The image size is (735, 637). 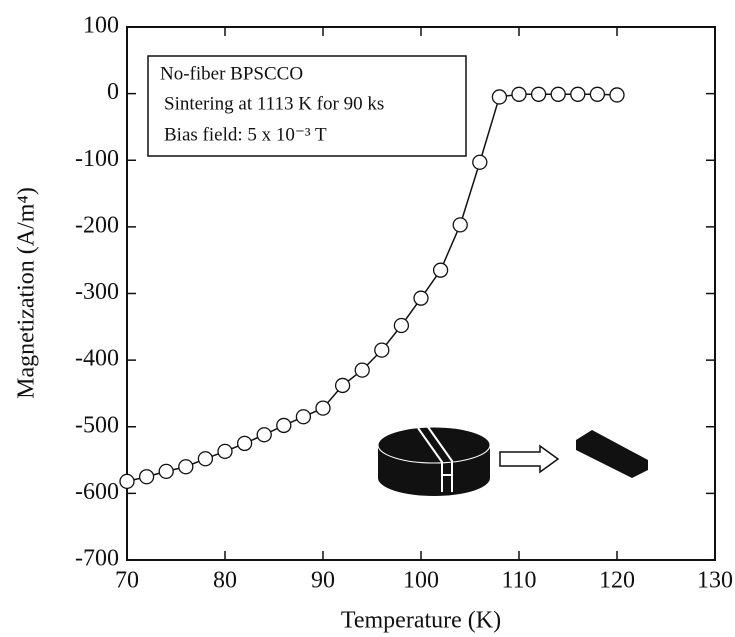 I want to click on x-tick-label: 70, so click(x=127, y=581).